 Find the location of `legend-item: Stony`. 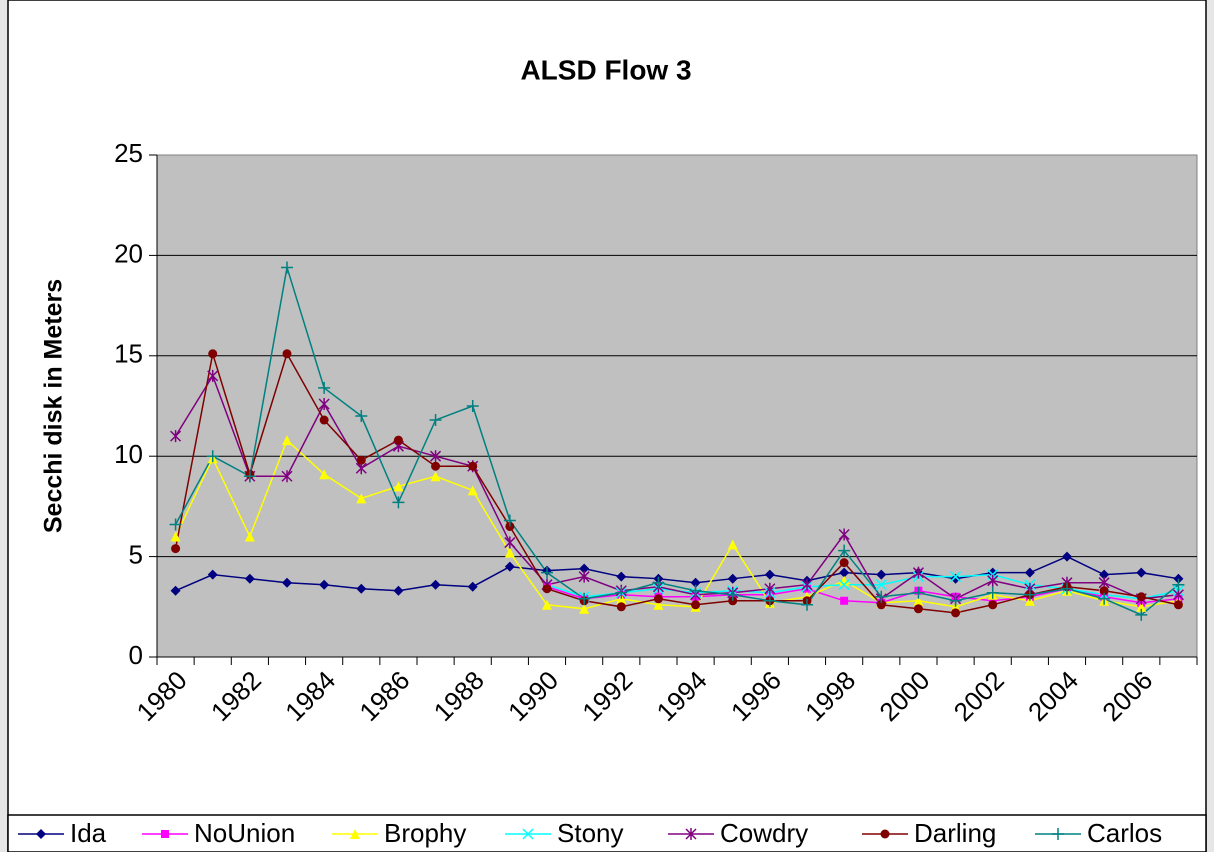

legend-item: Stony is located at coordinates (564, 833).